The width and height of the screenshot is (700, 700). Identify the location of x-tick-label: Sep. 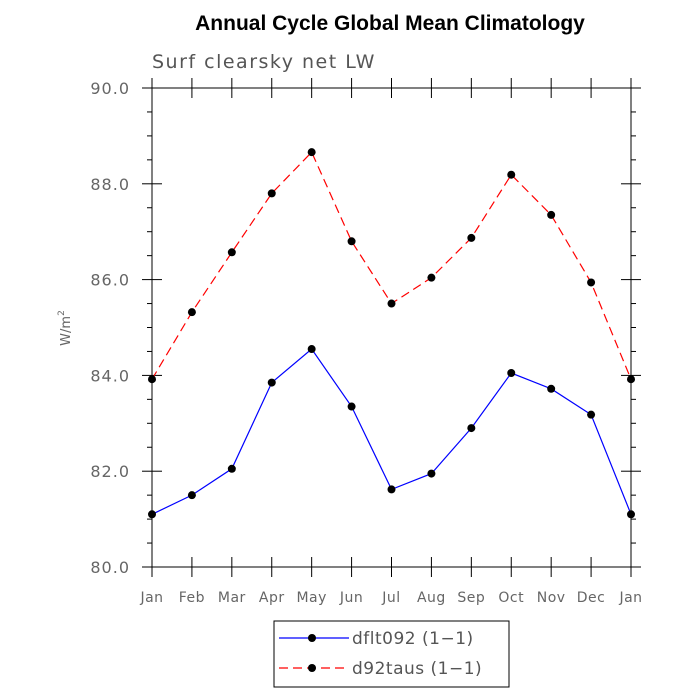
(471, 598).